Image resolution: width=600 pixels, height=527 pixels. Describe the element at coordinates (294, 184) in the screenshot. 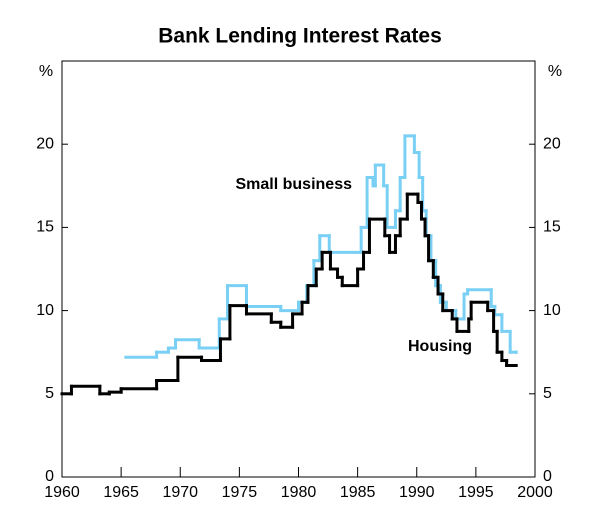

I see `series-label: Small business` at that location.